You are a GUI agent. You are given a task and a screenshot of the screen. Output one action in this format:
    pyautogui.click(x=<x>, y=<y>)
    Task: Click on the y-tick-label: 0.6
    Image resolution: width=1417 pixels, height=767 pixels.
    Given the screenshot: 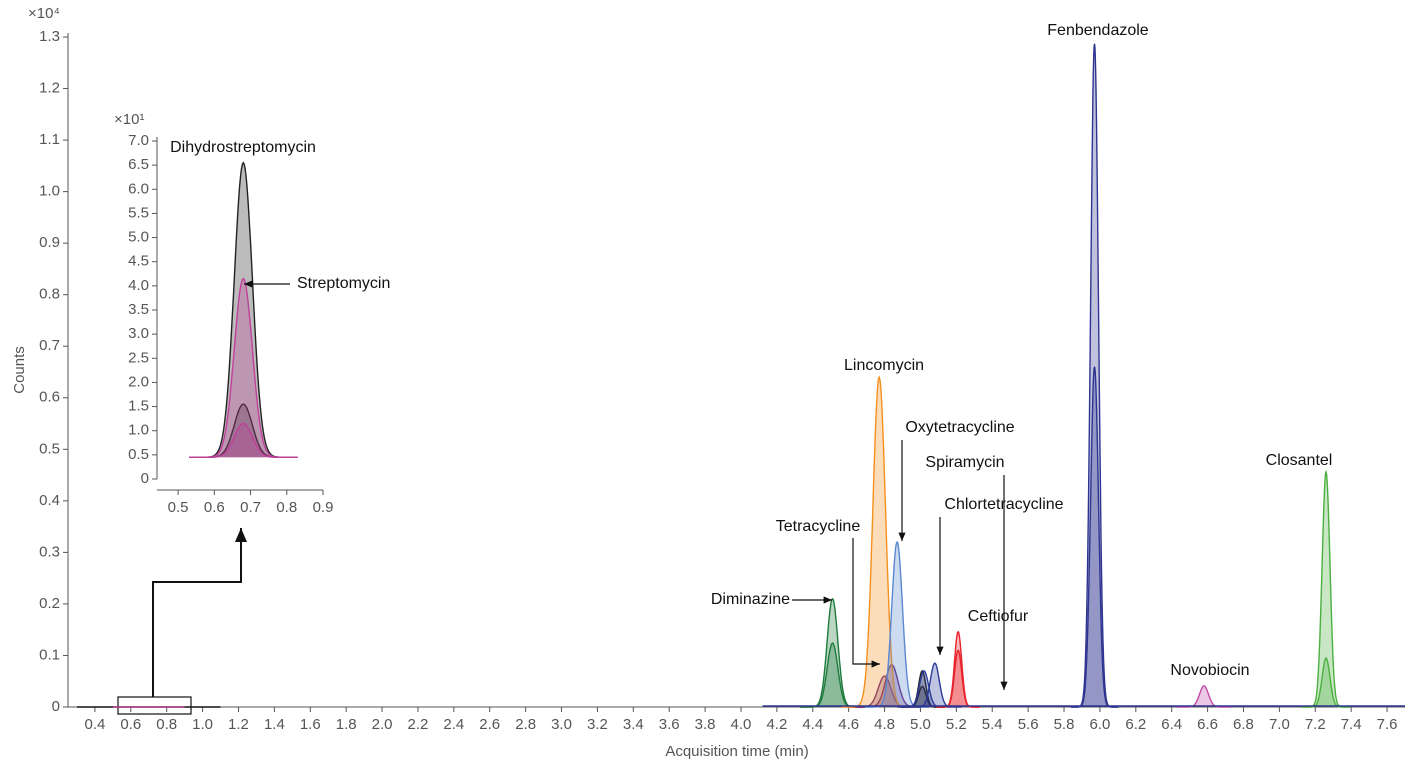 What is the action you would take?
    pyautogui.click(x=49, y=397)
    